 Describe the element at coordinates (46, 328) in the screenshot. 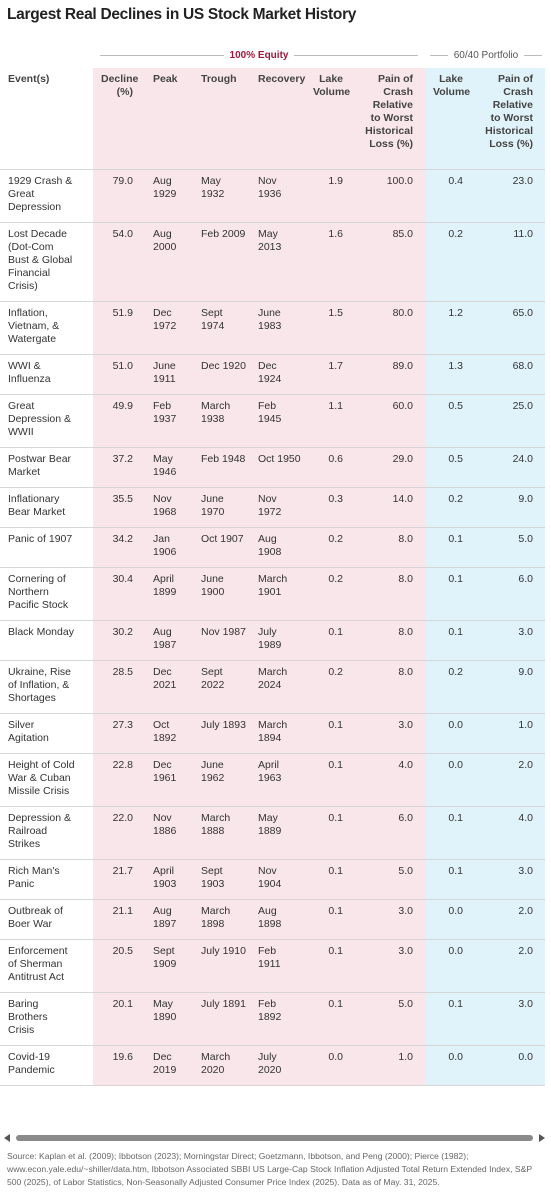

I see `event-cell: Inflation, Vietnam, & Watergate` at that location.